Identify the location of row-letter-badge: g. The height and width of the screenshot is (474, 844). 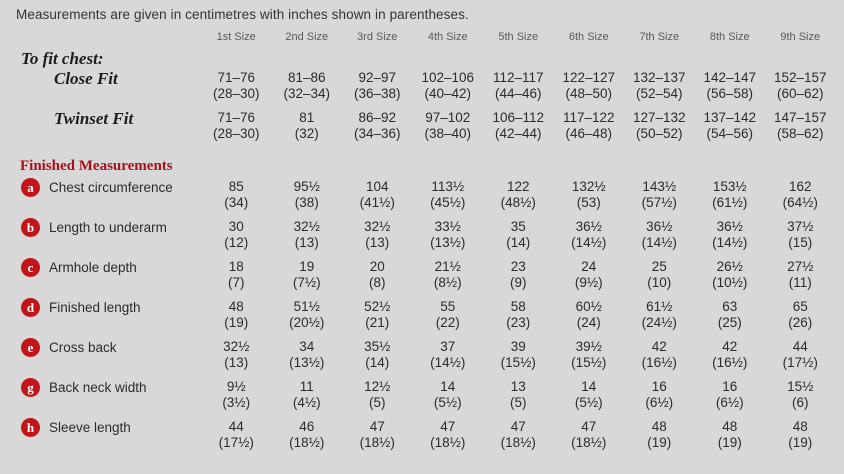
(30, 387).